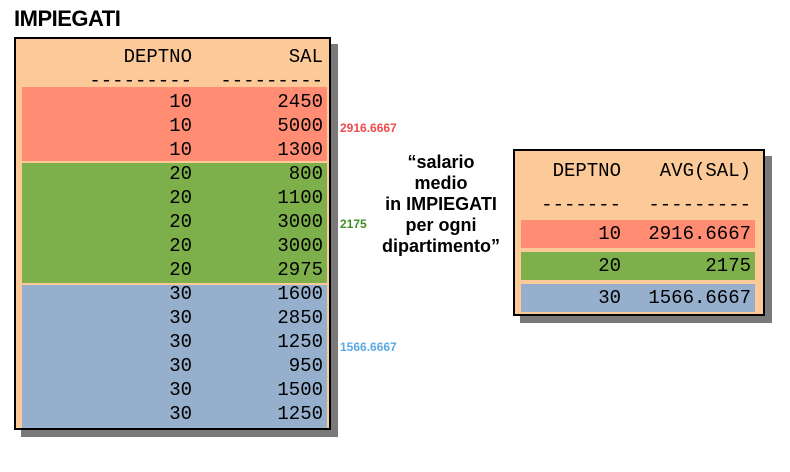 The width and height of the screenshot is (790, 472). I want to click on column-header-sal: SAL, so click(305, 57).